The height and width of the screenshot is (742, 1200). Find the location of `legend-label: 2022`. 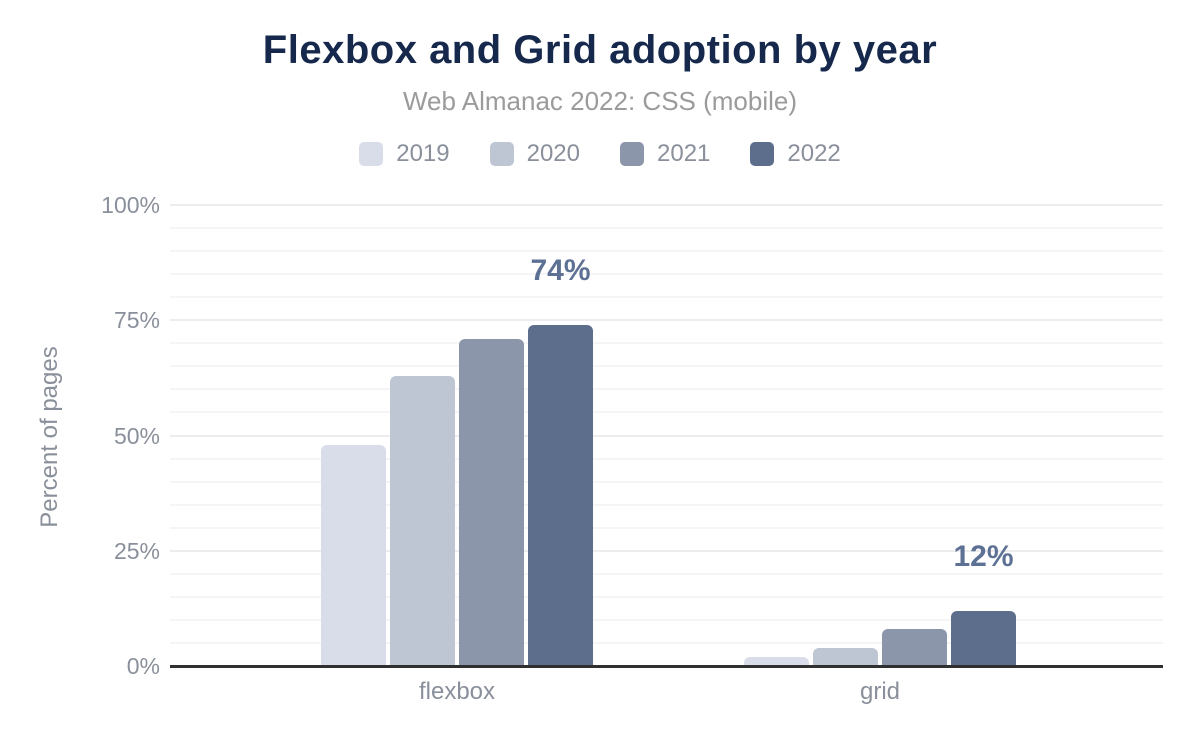

legend-label: 2022 is located at coordinates (814, 153).